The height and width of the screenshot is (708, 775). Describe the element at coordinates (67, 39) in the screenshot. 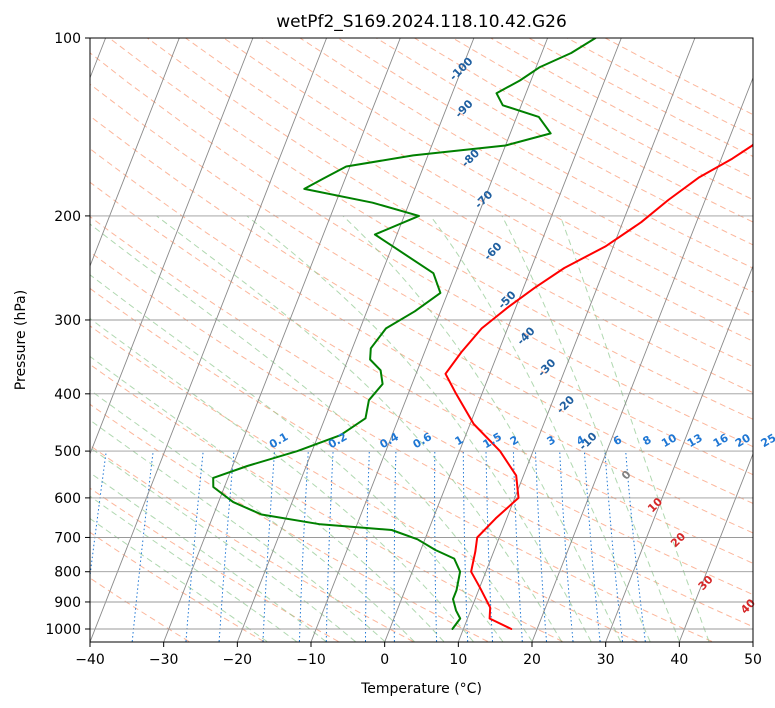

I see `y-tick-label: 100` at that location.